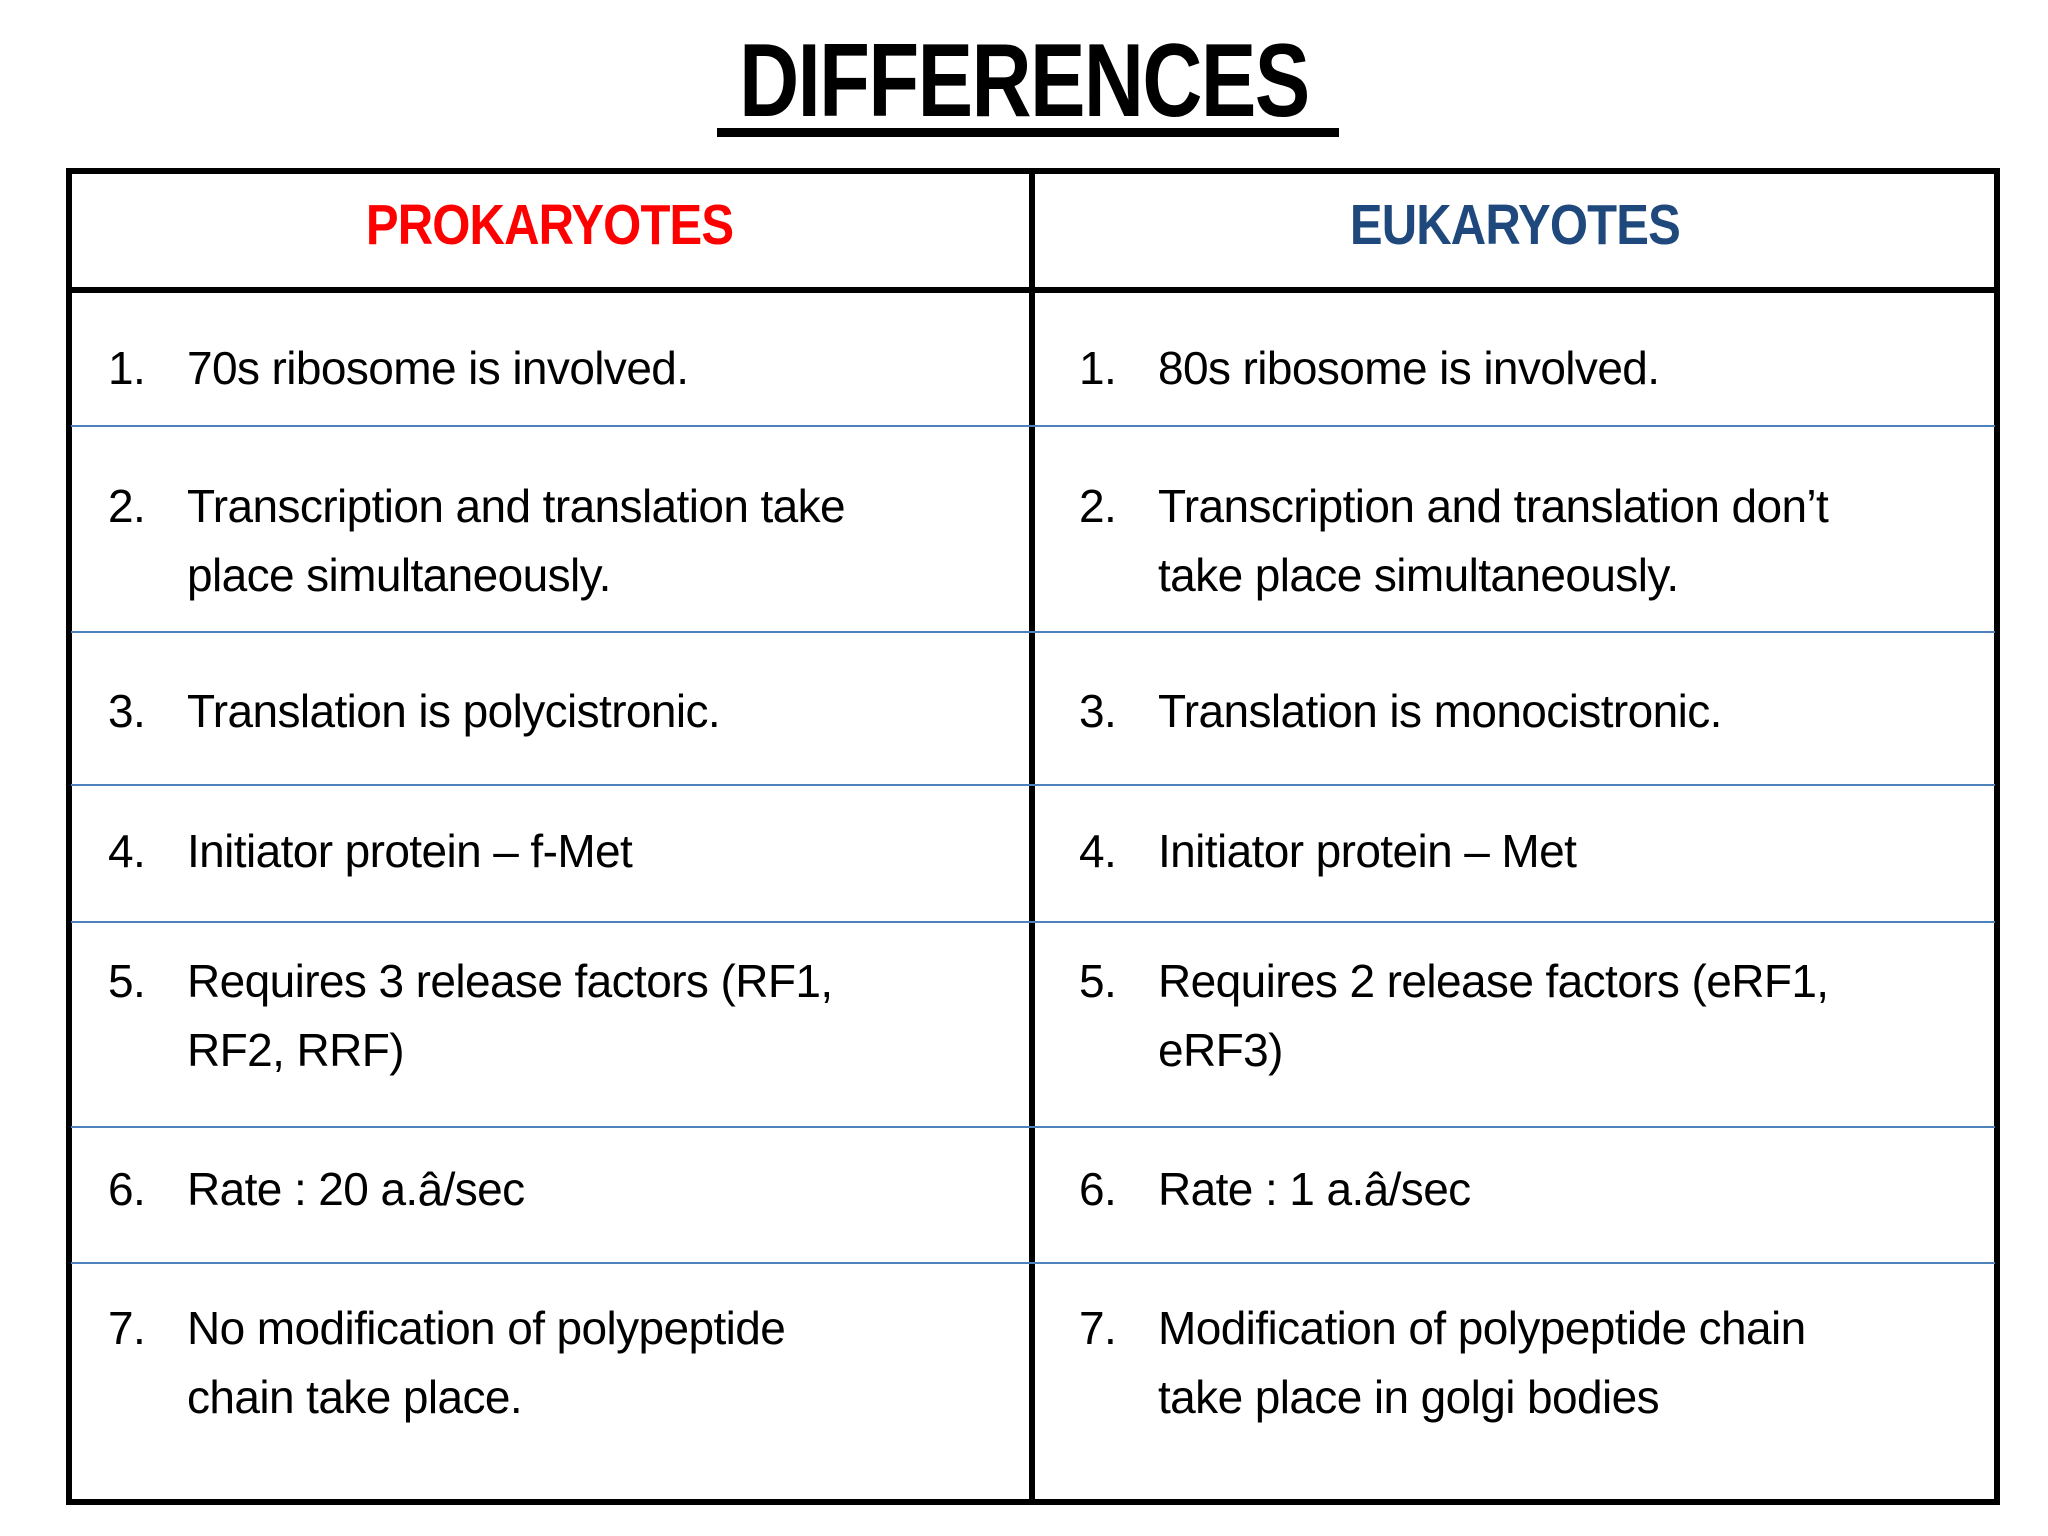 The image size is (2048, 1536). I want to click on item-text: Translation is polycistronic., so click(454, 711).